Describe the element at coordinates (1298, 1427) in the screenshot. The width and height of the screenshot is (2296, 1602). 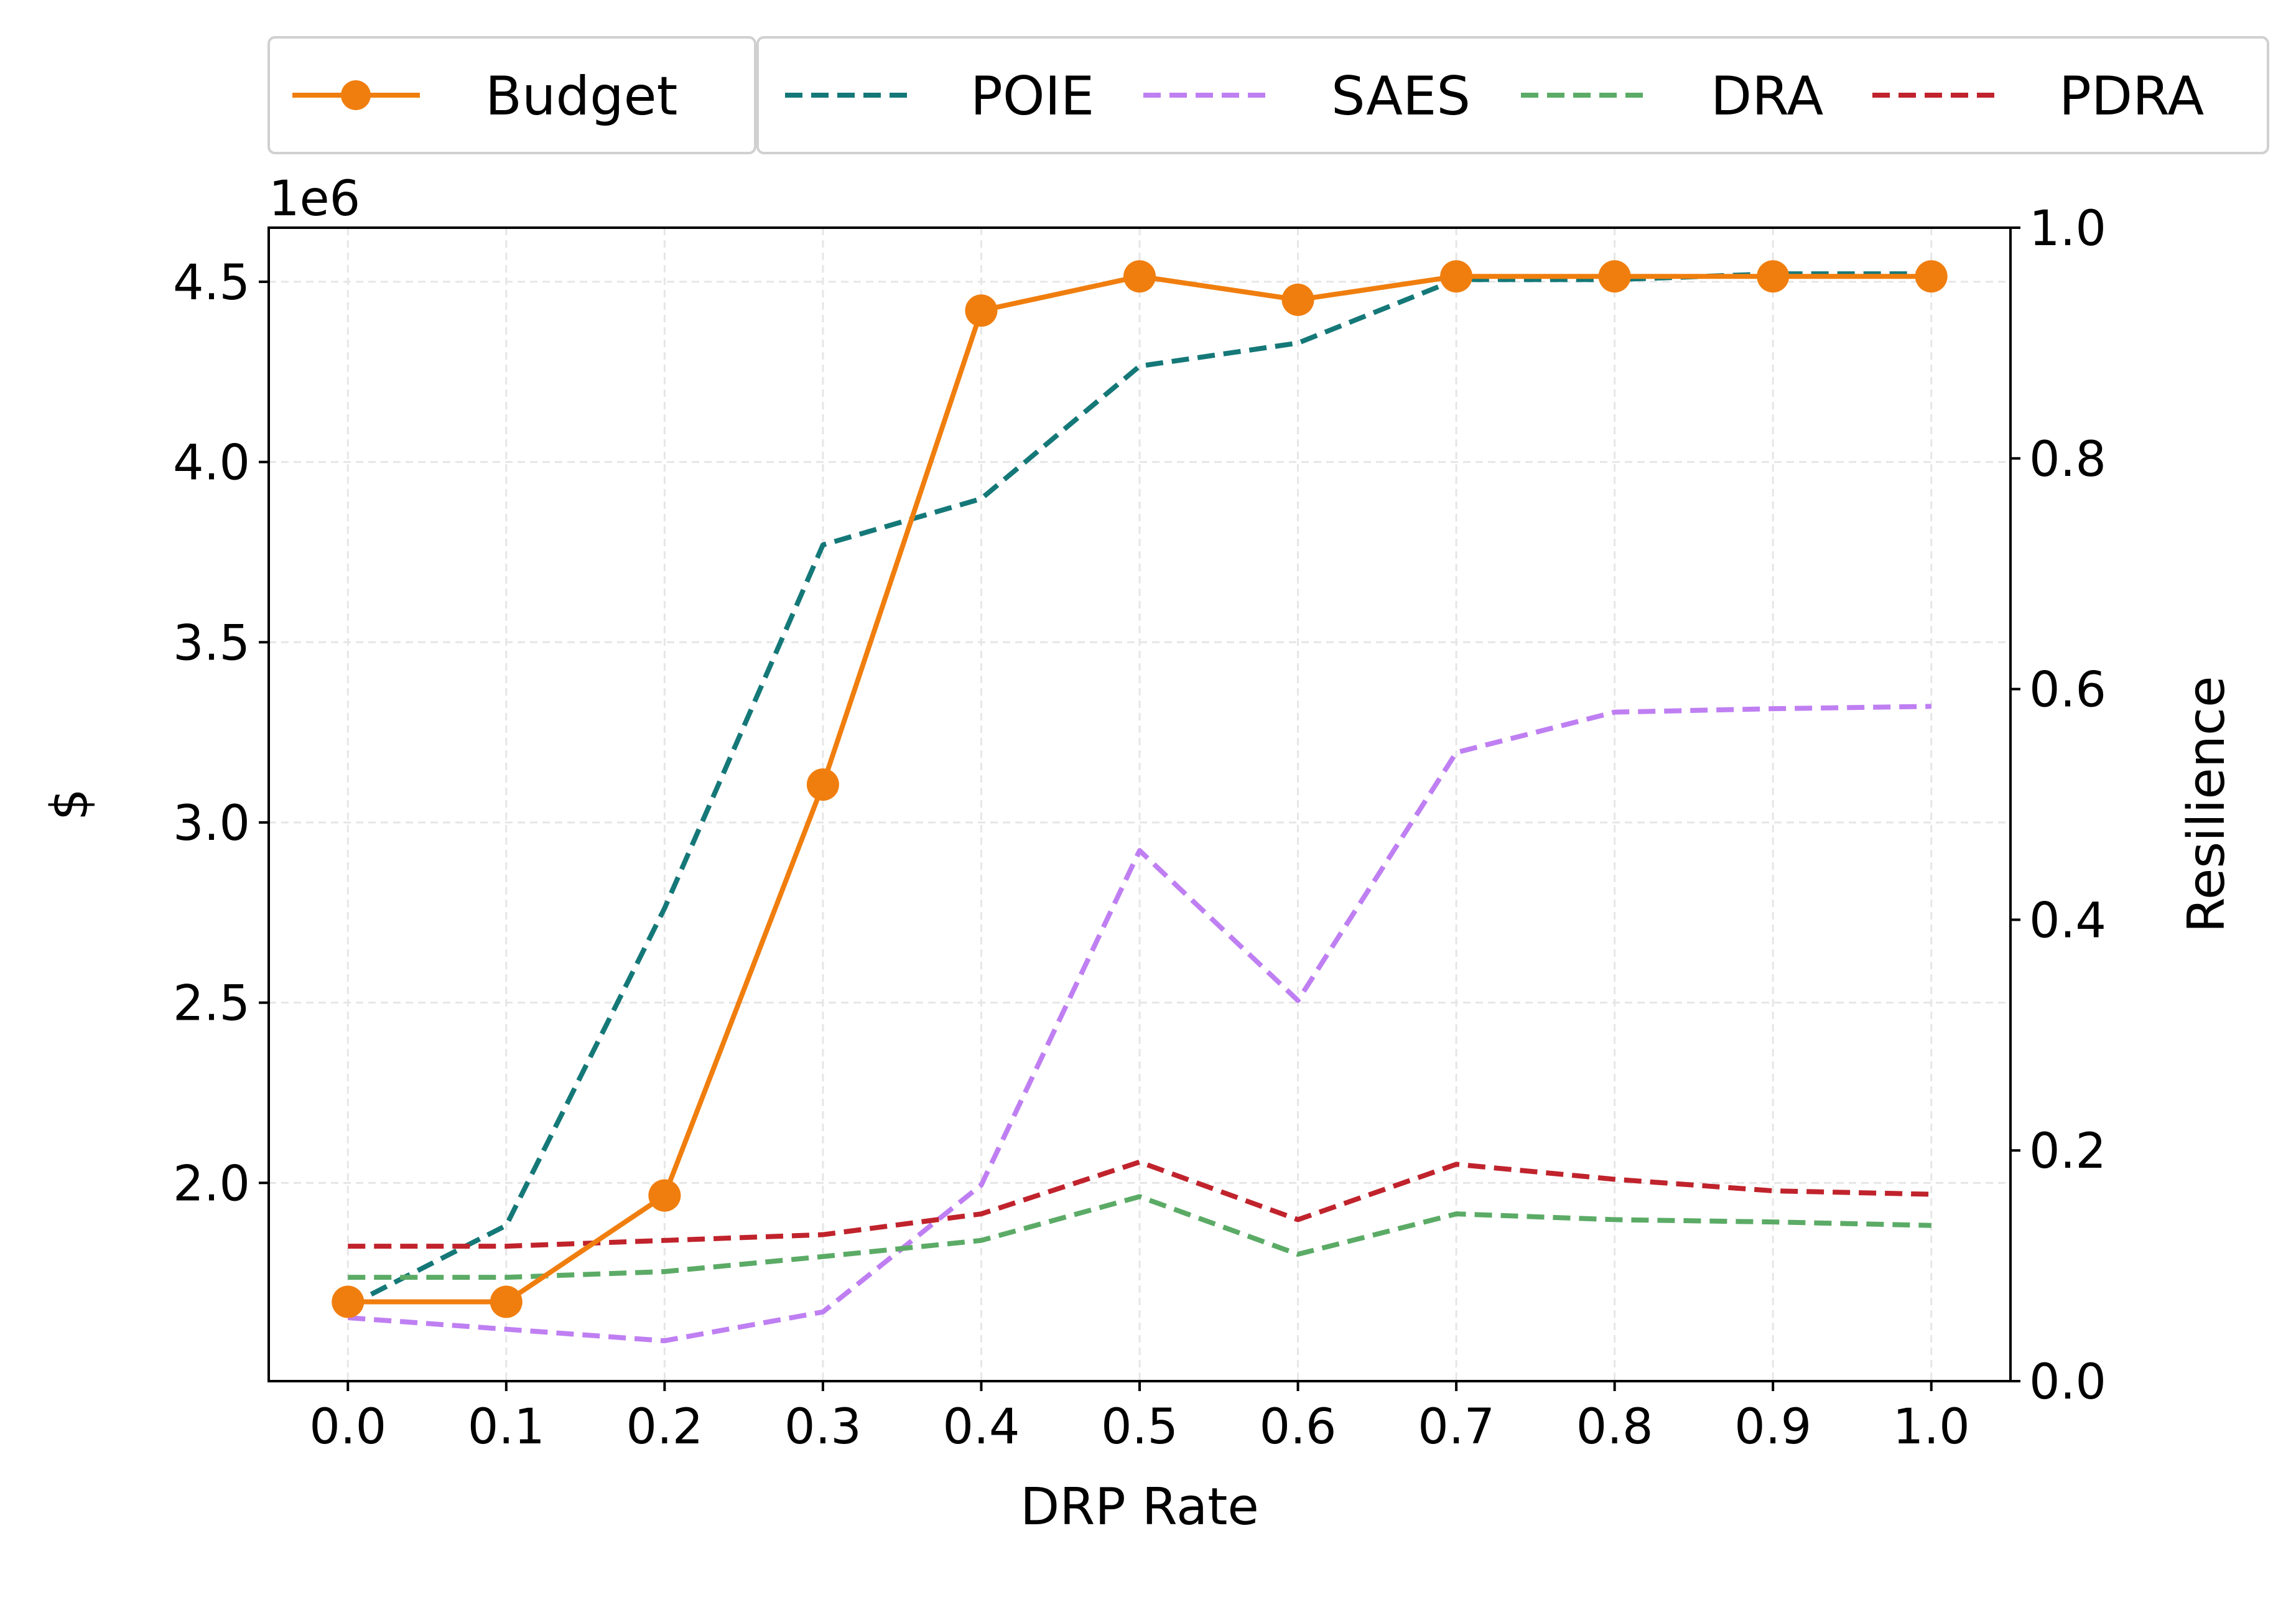
I see `x-tick-label: 0.6` at that location.